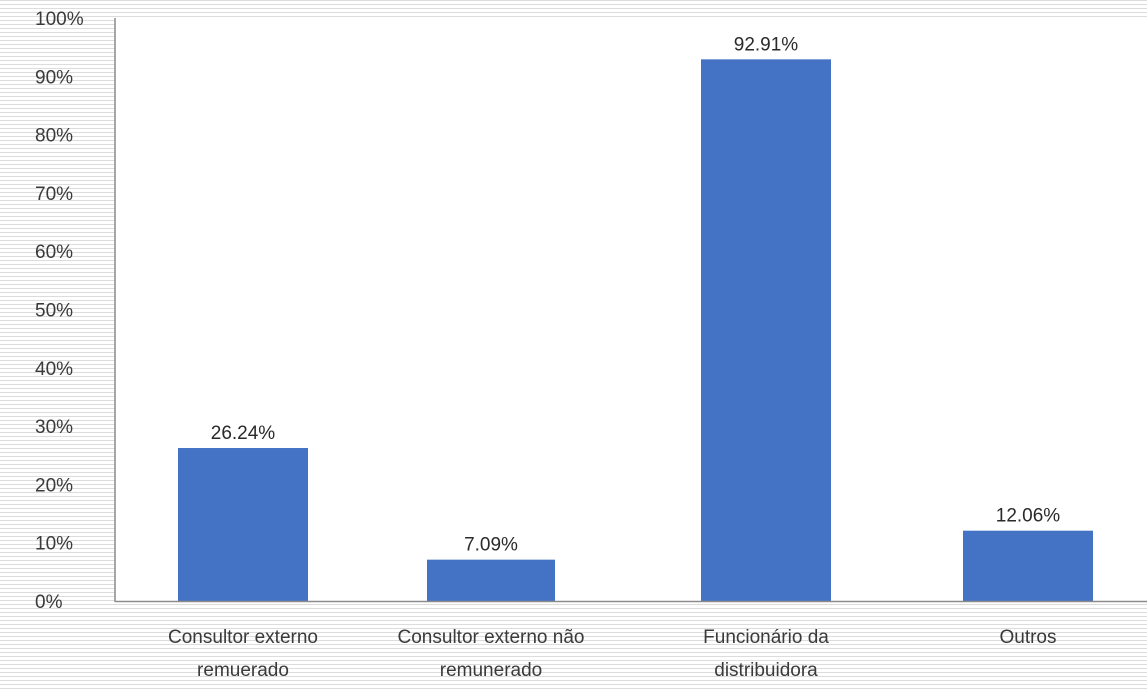 Image resolution: width=1147 pixels, height=691 pixels. Describe the element at coordinates (54, 77) in the screenshot. I see `y-tick-label: 90%` at that location.